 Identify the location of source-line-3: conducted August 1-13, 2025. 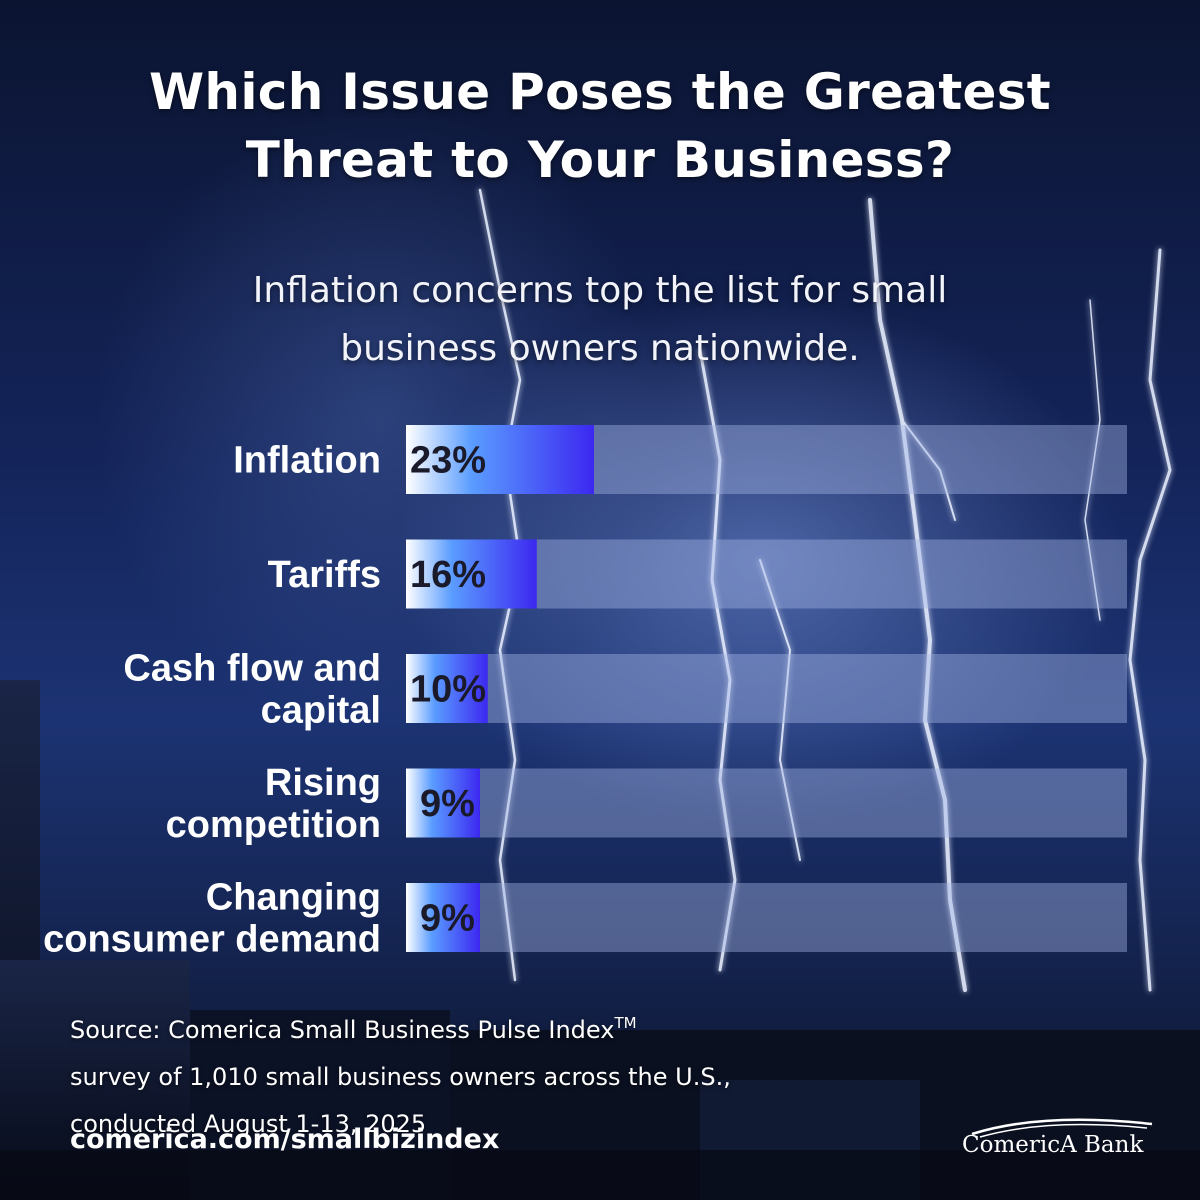
(248, 1124).